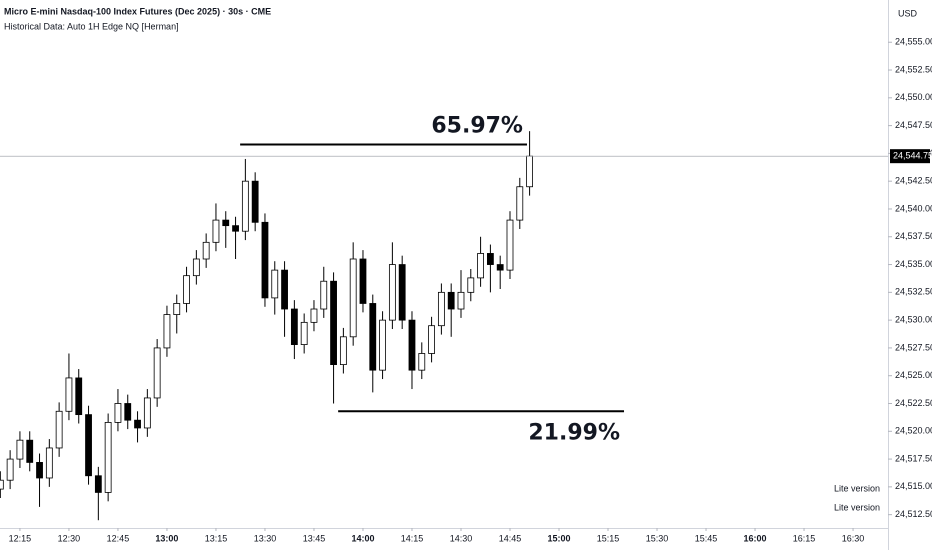 The height and width of the screenshot is (550, 932). What do you see at coordinates (118, 538) in the screenshot?
I see `x-tick-label: 12:45` at bounding box center [118, 538].